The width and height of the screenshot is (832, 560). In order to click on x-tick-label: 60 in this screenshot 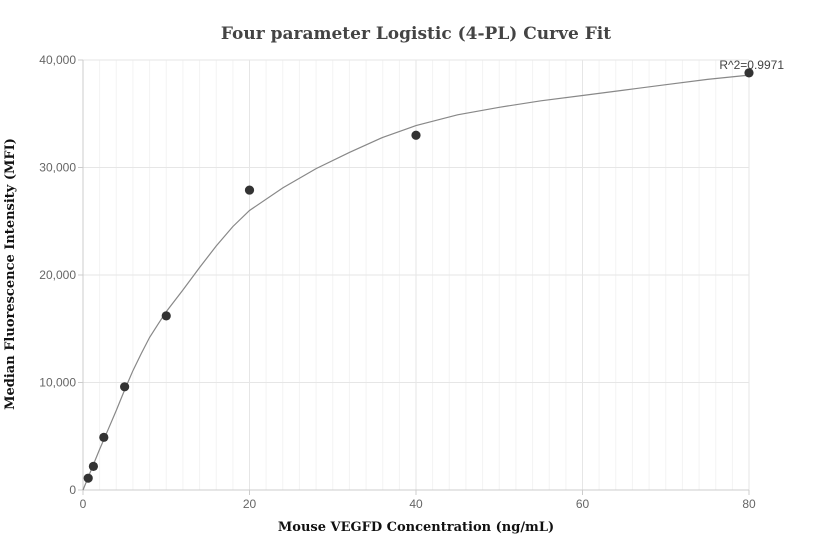, I will do `click(583, 504)`.